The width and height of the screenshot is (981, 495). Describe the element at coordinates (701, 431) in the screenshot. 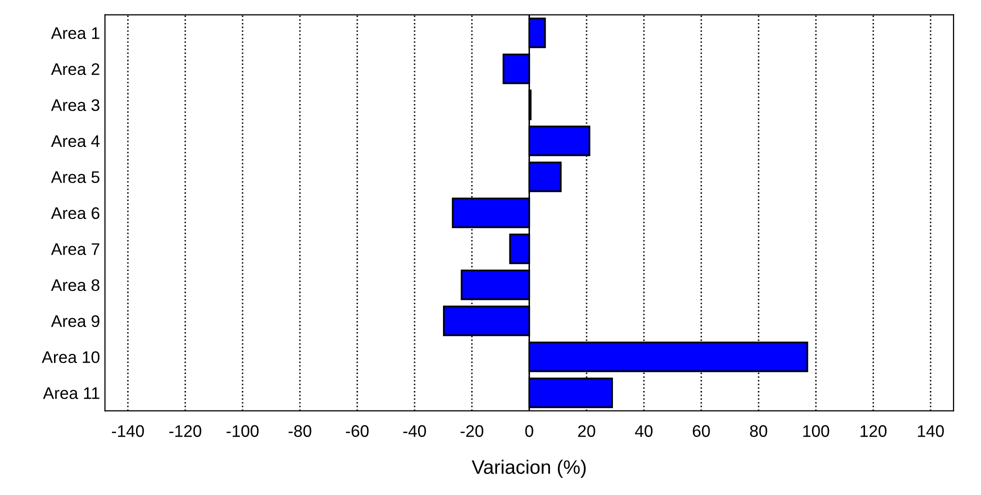

I see `x-tick-label: 60` at that location.